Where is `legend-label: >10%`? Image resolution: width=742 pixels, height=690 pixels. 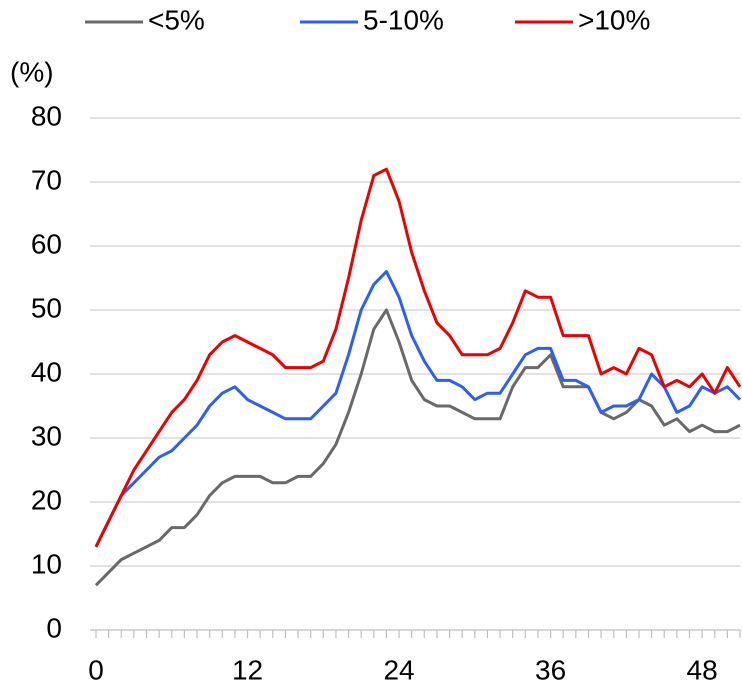
legend-label: >10% is located at coordinates (614, 19).